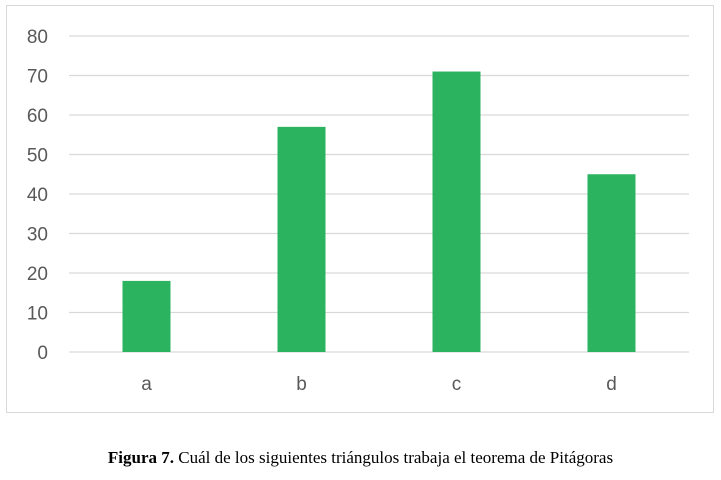  I want to click on x-axis-tick-labels: a b c d, so click(379, 384).